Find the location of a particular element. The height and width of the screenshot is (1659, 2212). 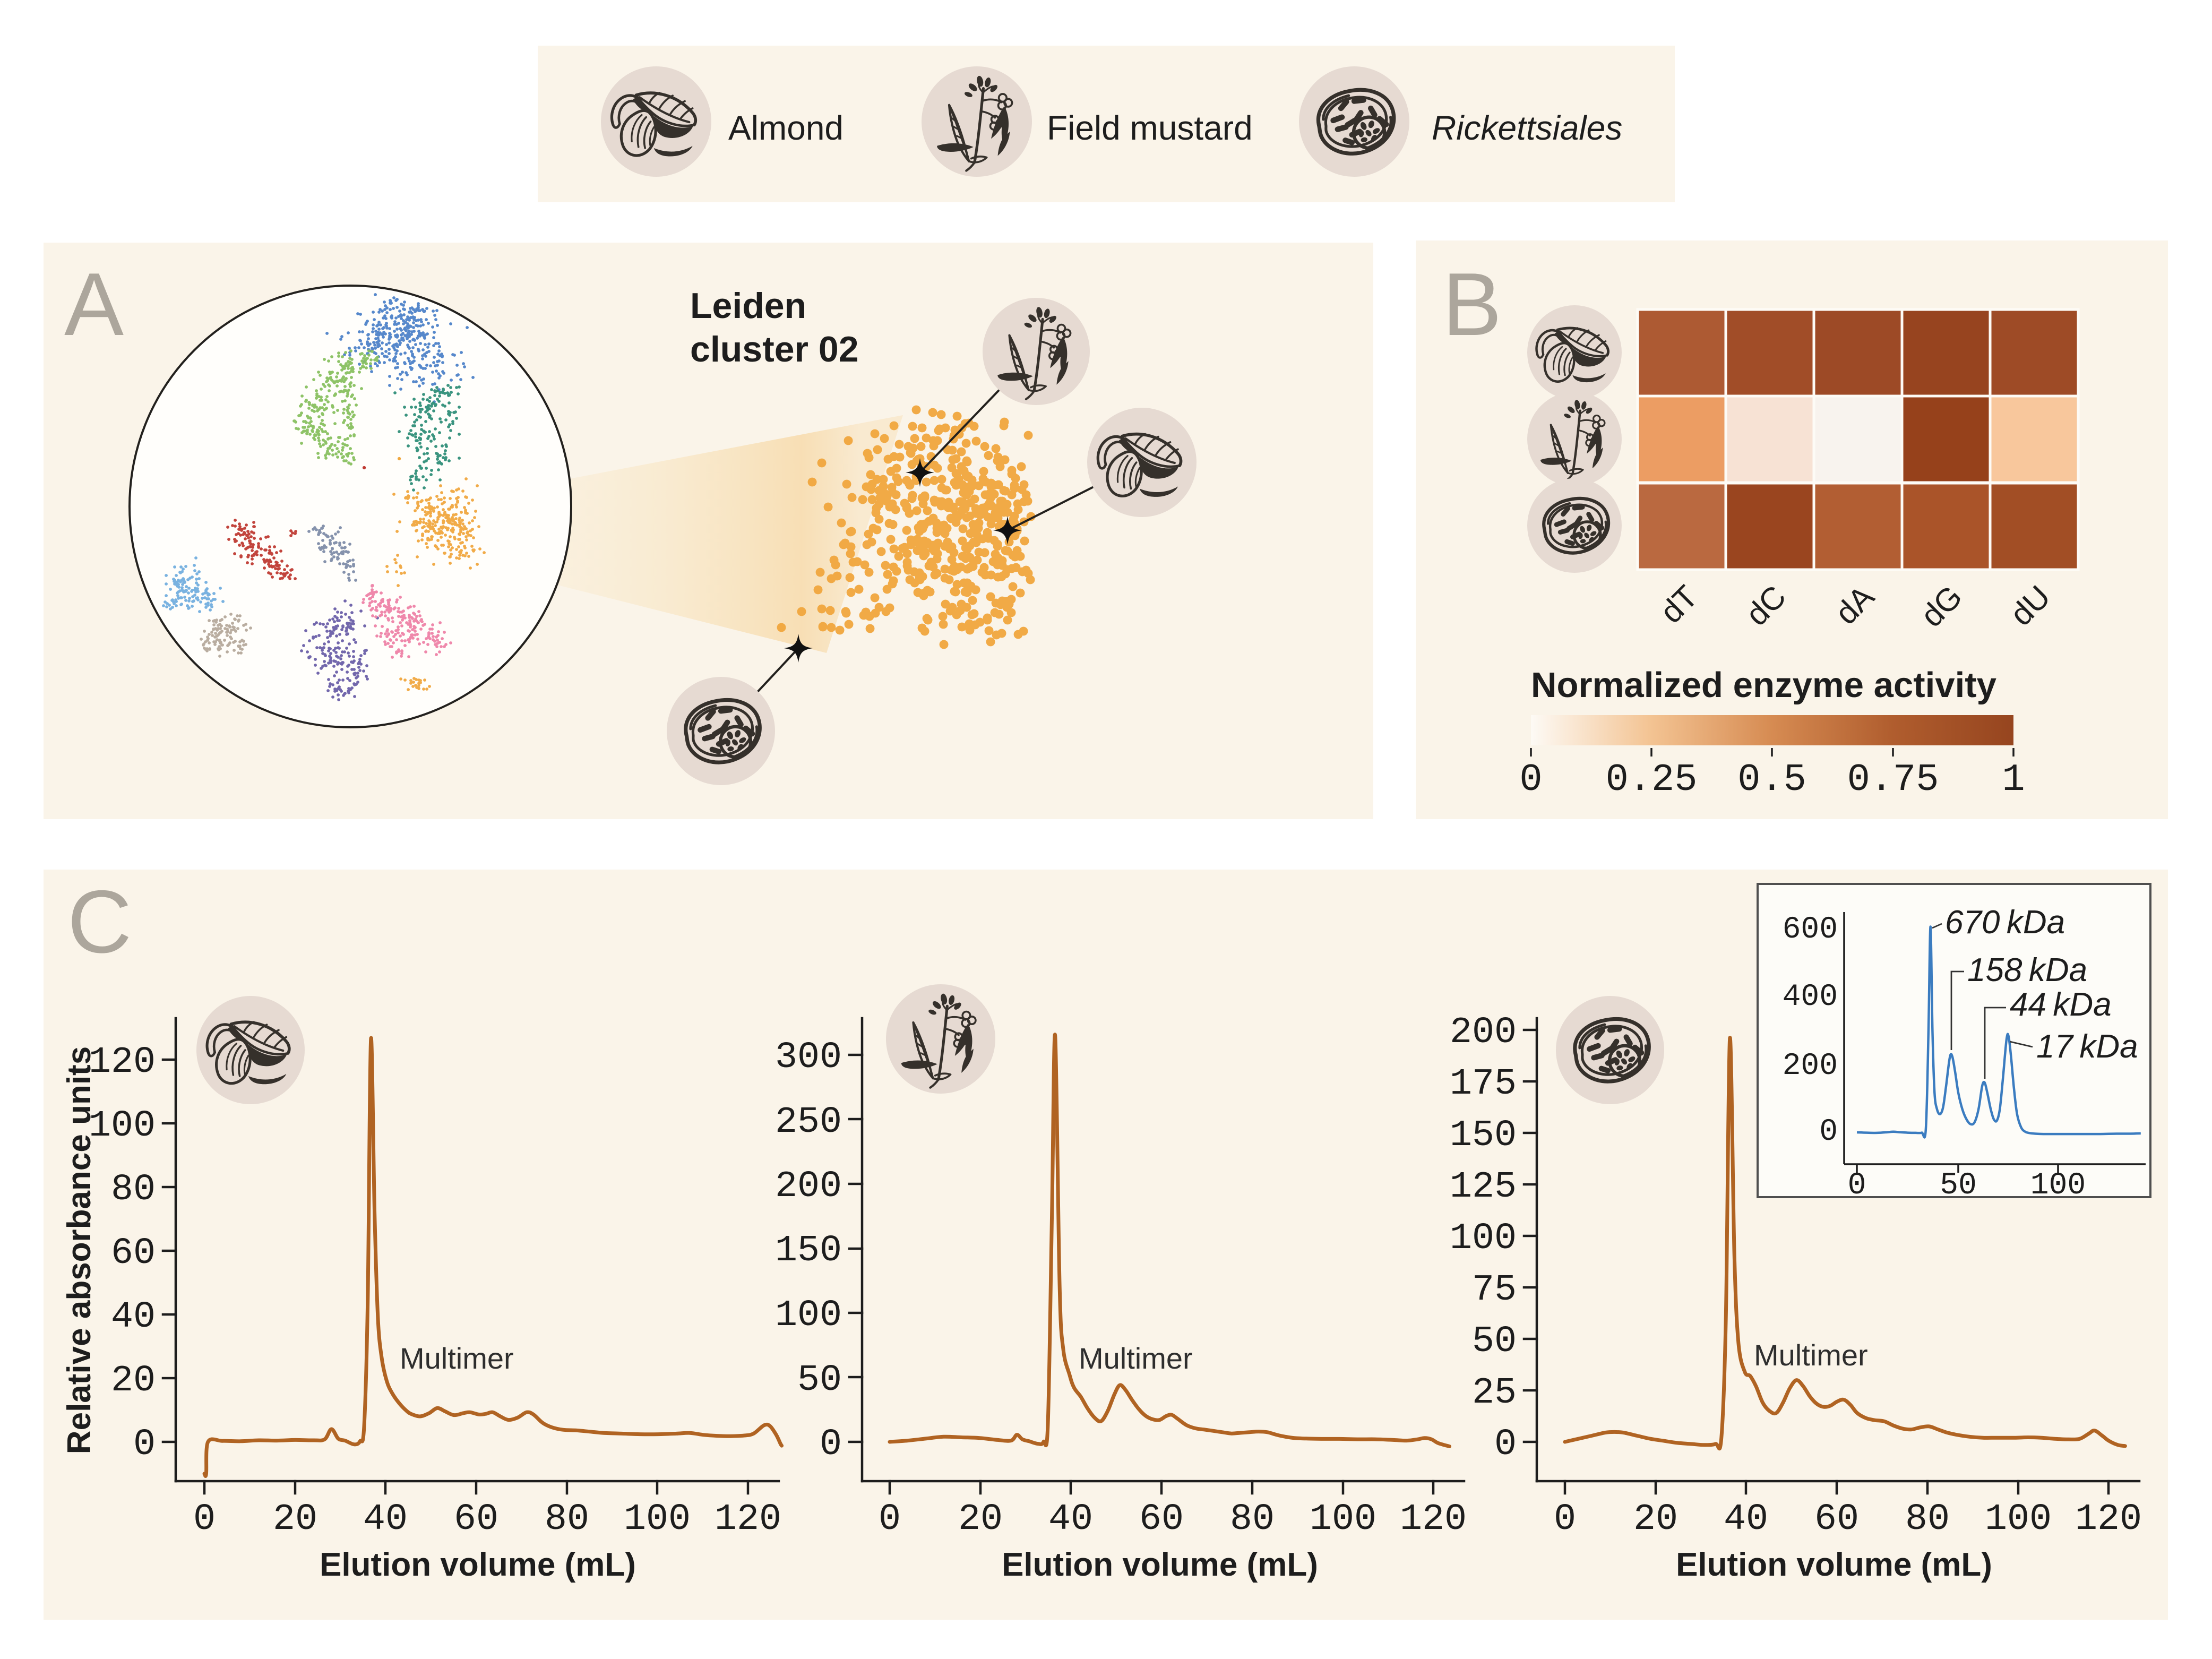

svg-text: 175 is located at coordinates (1483, 1084).